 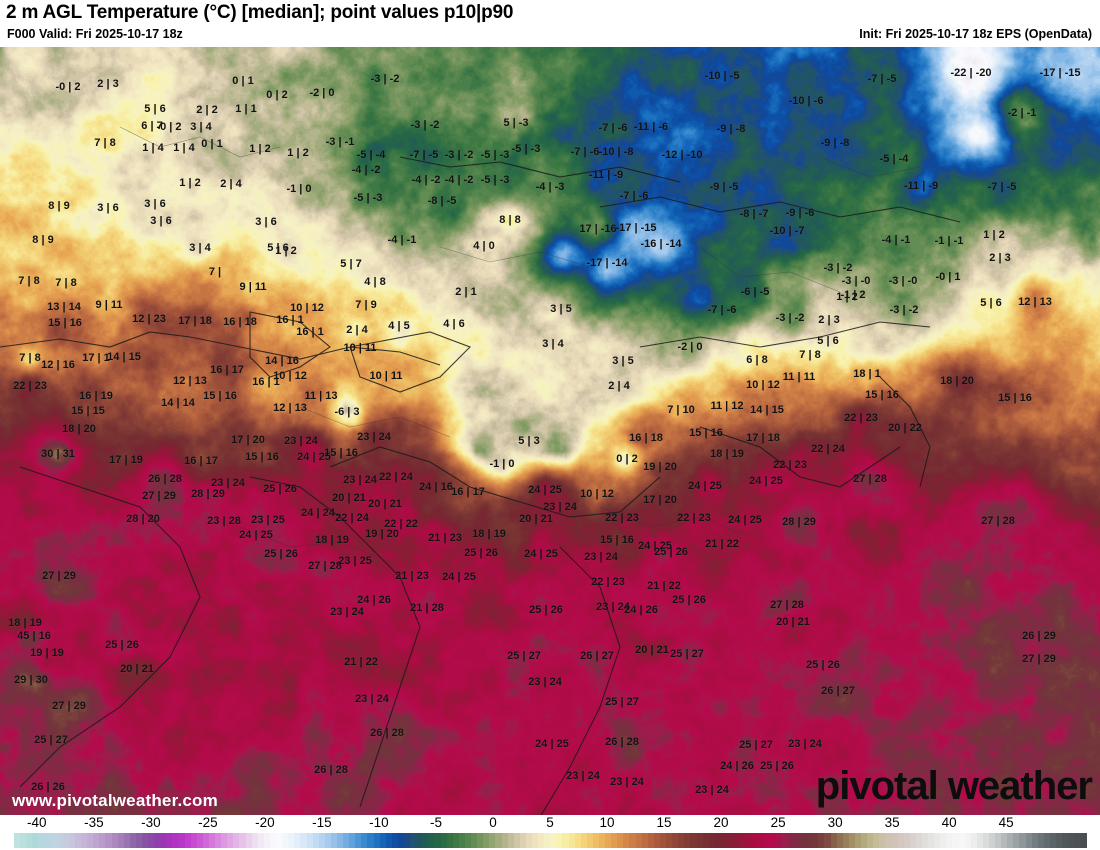 What do you see at coordinates (401, 524) in the screenshot?
I see `point-value-label: 22 | 22` at bounding box center [401, 524].